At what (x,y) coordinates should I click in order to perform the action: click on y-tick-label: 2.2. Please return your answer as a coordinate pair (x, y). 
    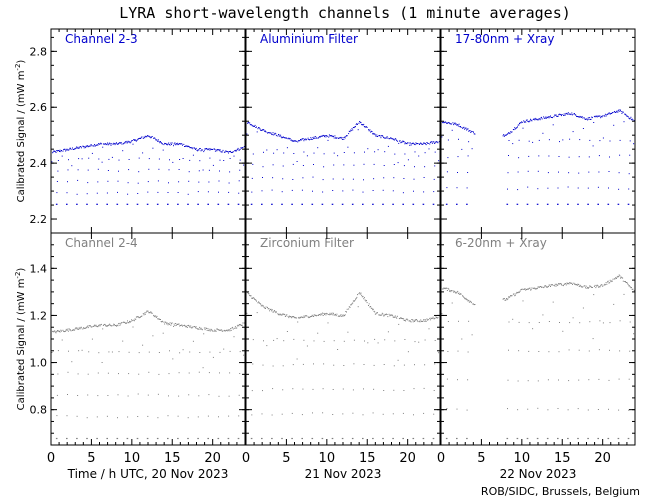
    Looking at the image, I should click on (39, 219).